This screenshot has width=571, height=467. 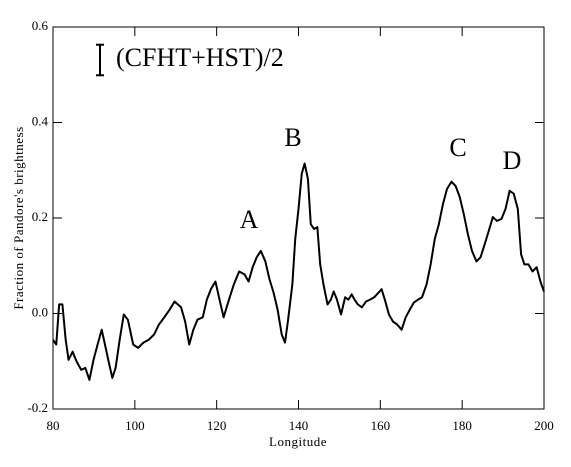 What do you see at coordinates (512, 160) in the screenshot?
I see `annotation: D` at bounding box center [512, 160].